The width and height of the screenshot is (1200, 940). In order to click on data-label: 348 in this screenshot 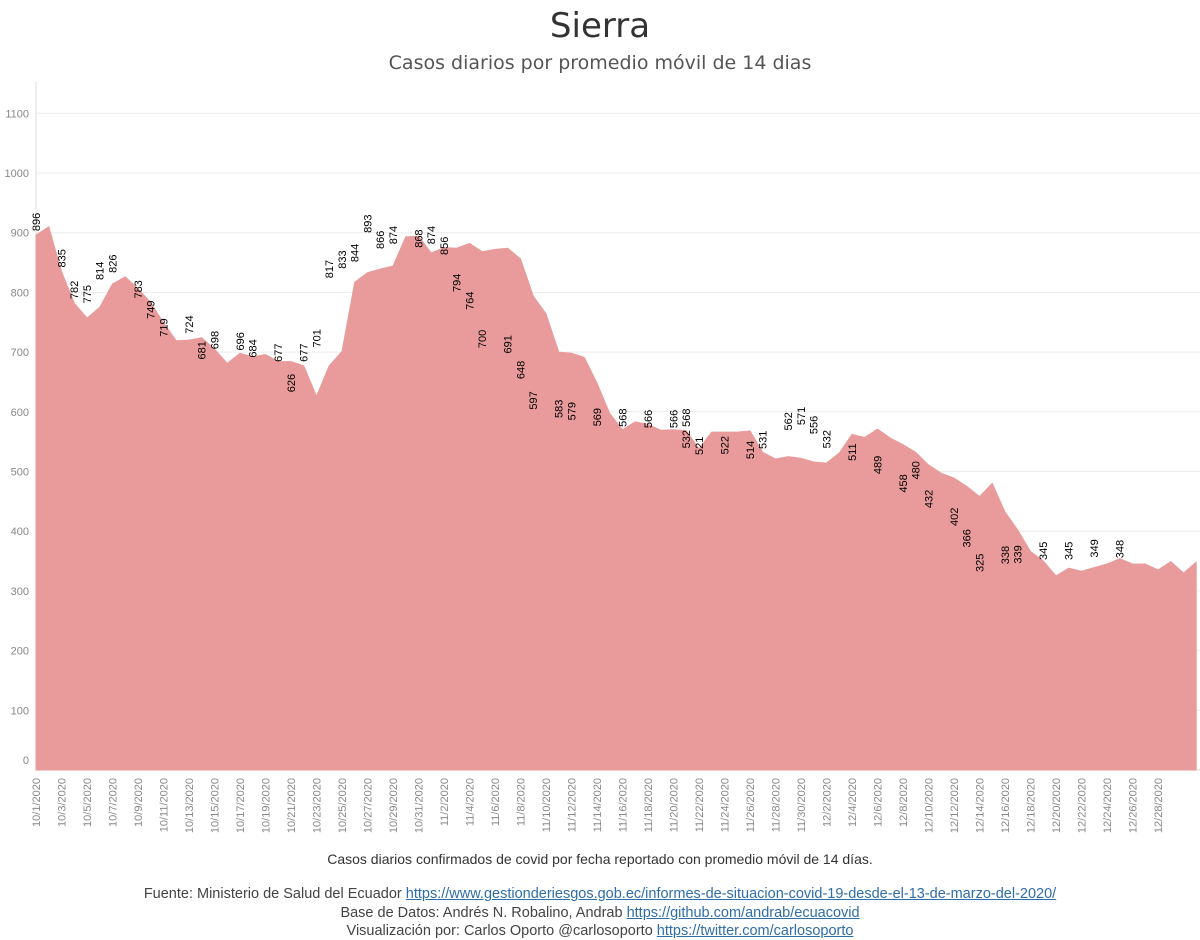, I will do `click(1121, 549)`.